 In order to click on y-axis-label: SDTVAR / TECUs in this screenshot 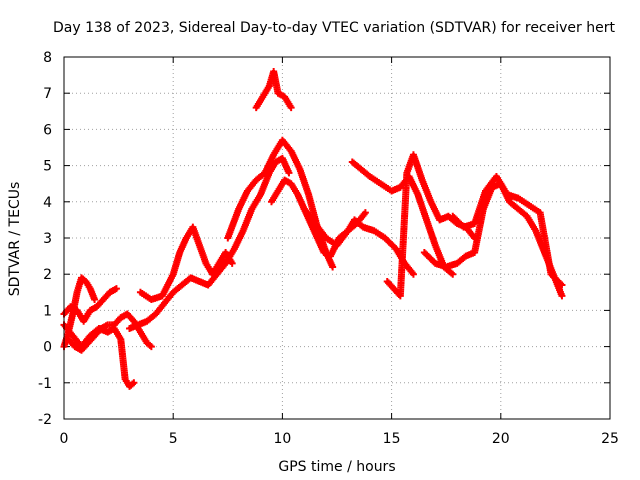, I will do `click(15, 239)`.